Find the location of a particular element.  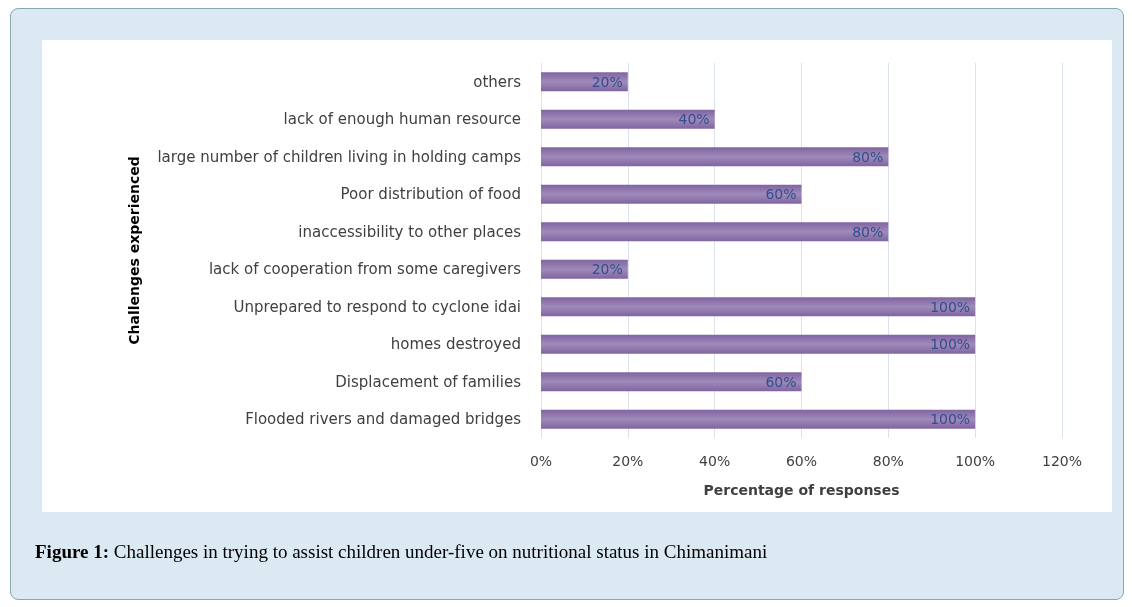

y-tick-label: homes destroyed is located at coordinates (455, 344).